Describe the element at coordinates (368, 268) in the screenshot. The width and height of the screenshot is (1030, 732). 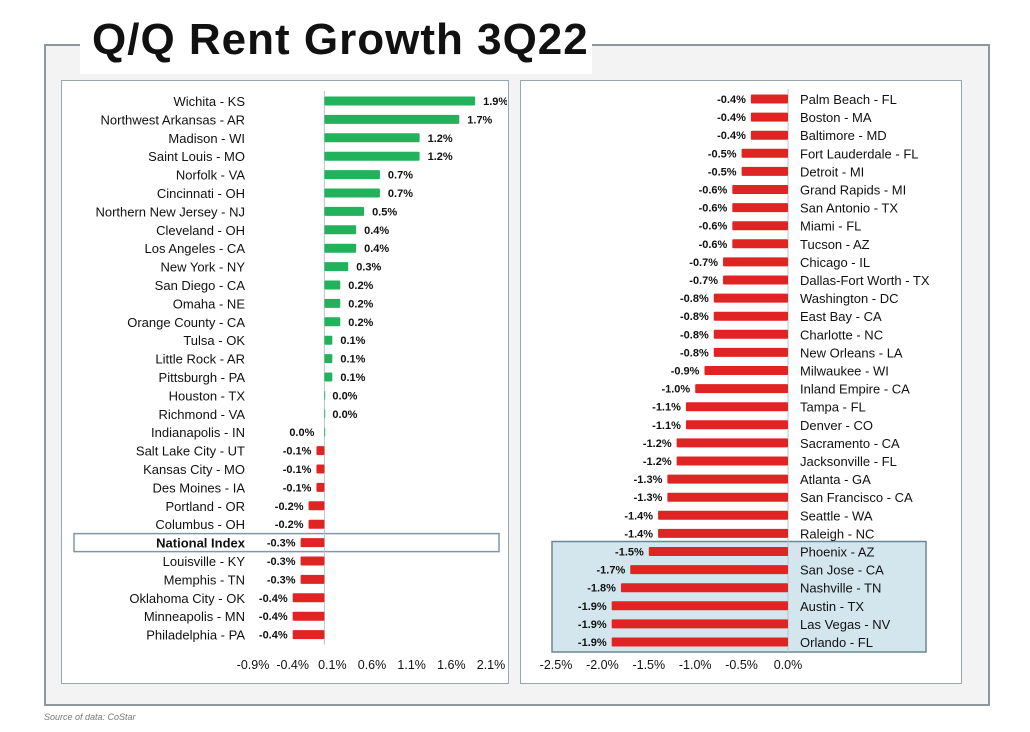
I see `value-label-10: 0.3%` at that location.